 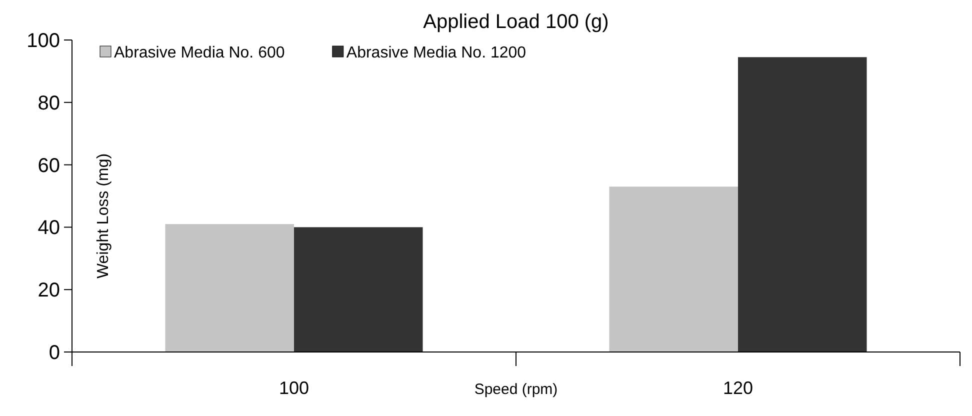 What do you see at coordinates (516, 389) in the screenshot?
I see `x-axis-title: Speed (rpm)` at bounding box center [516, 389].